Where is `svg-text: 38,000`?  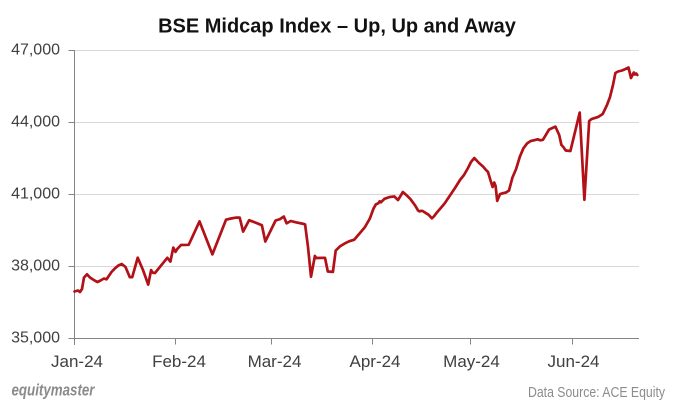
svg-text: 38,000 is located at coordinates (35, 266).